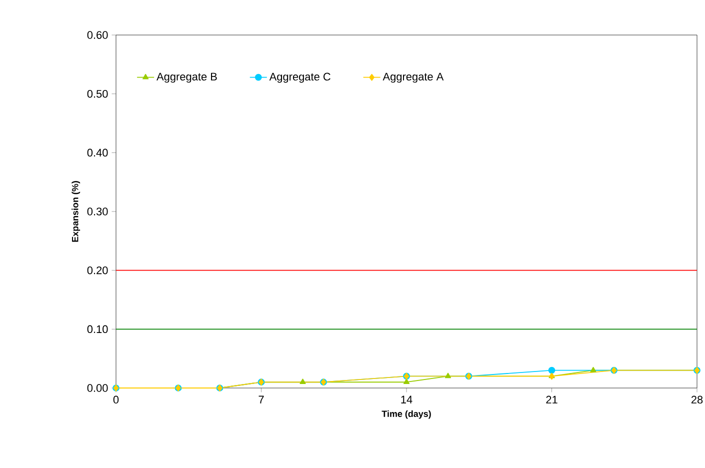 The image size is (705, 468). I want to click on y-tick-label: 0.40, so click(97, 152).